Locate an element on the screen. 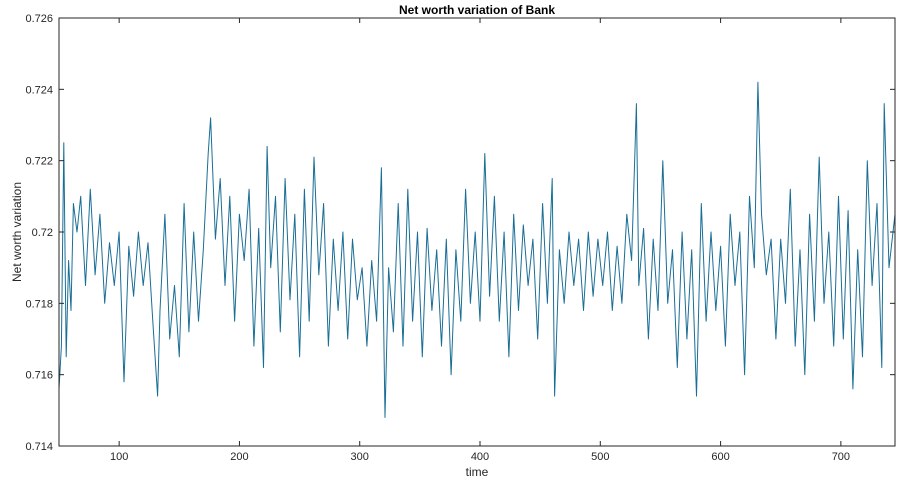 This screenshot has width=897, height=483. y-axis-label: Net worth variation is located at coordinates (17, 232).